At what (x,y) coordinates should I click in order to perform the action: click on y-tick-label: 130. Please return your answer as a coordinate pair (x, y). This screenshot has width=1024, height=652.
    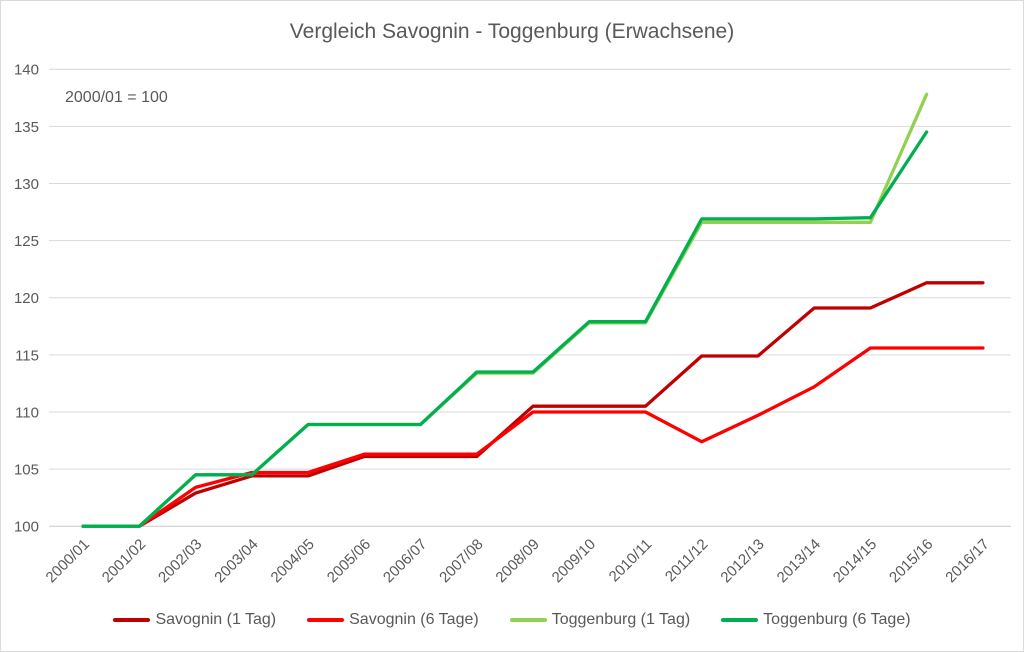
    Looking at the image, I should click on (26, 184).